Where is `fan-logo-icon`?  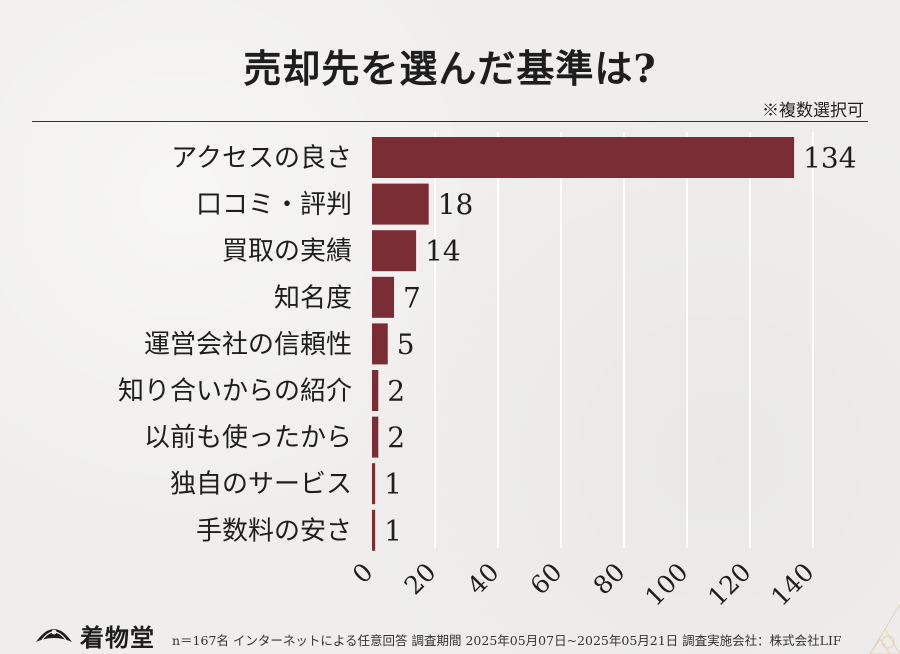 fan-logo-icon is located at coordinates (54, 635).